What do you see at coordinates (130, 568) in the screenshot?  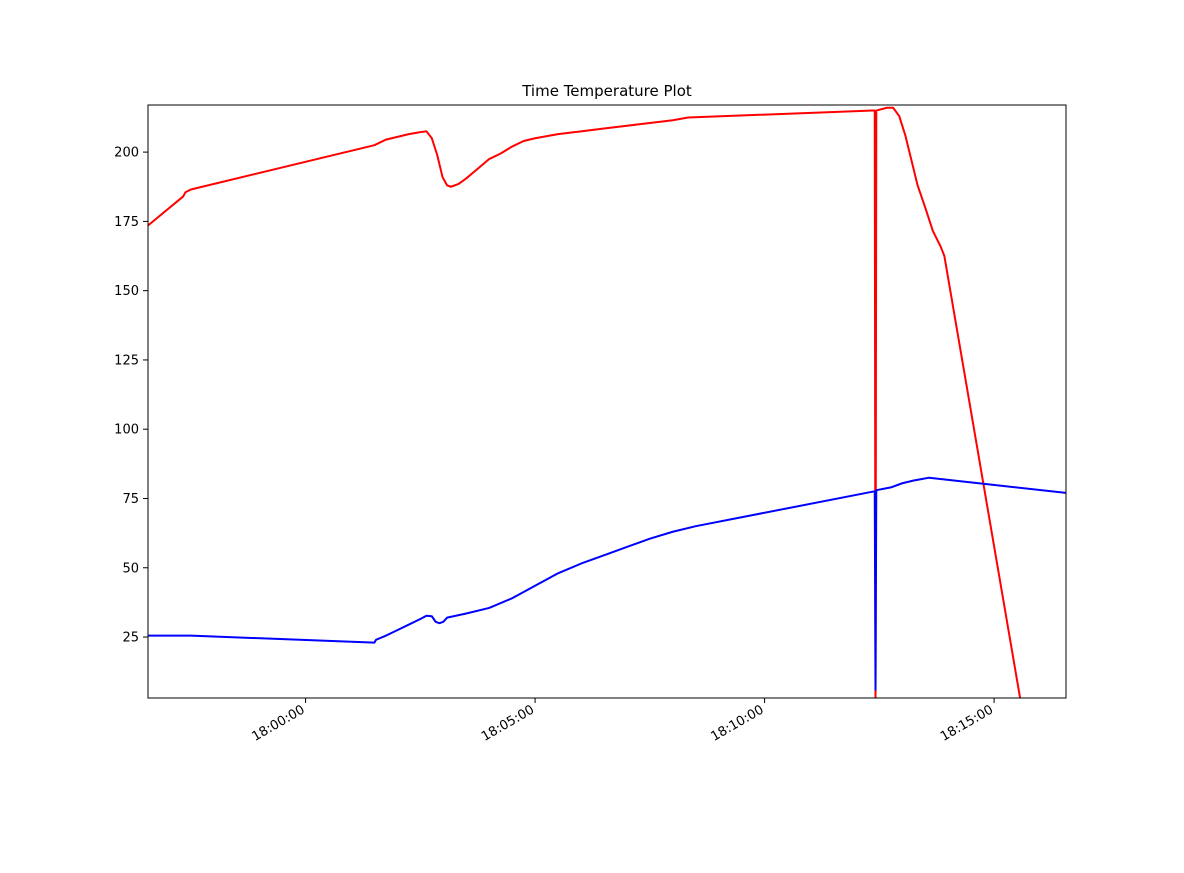 I see `y-tick-label: 50` at bounding box center [130, 568].